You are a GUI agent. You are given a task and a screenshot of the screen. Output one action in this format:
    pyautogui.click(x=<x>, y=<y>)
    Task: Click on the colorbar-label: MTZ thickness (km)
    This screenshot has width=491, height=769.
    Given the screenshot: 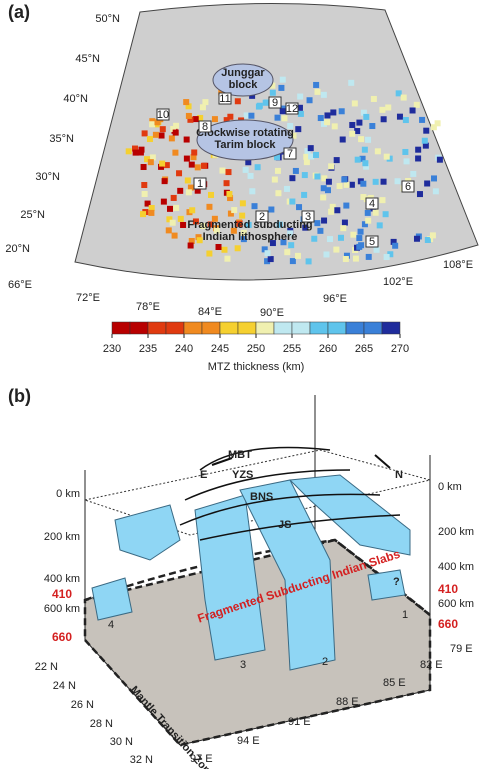 What is the action you would take?
    pyautogui.click(x=256, y=367)
    